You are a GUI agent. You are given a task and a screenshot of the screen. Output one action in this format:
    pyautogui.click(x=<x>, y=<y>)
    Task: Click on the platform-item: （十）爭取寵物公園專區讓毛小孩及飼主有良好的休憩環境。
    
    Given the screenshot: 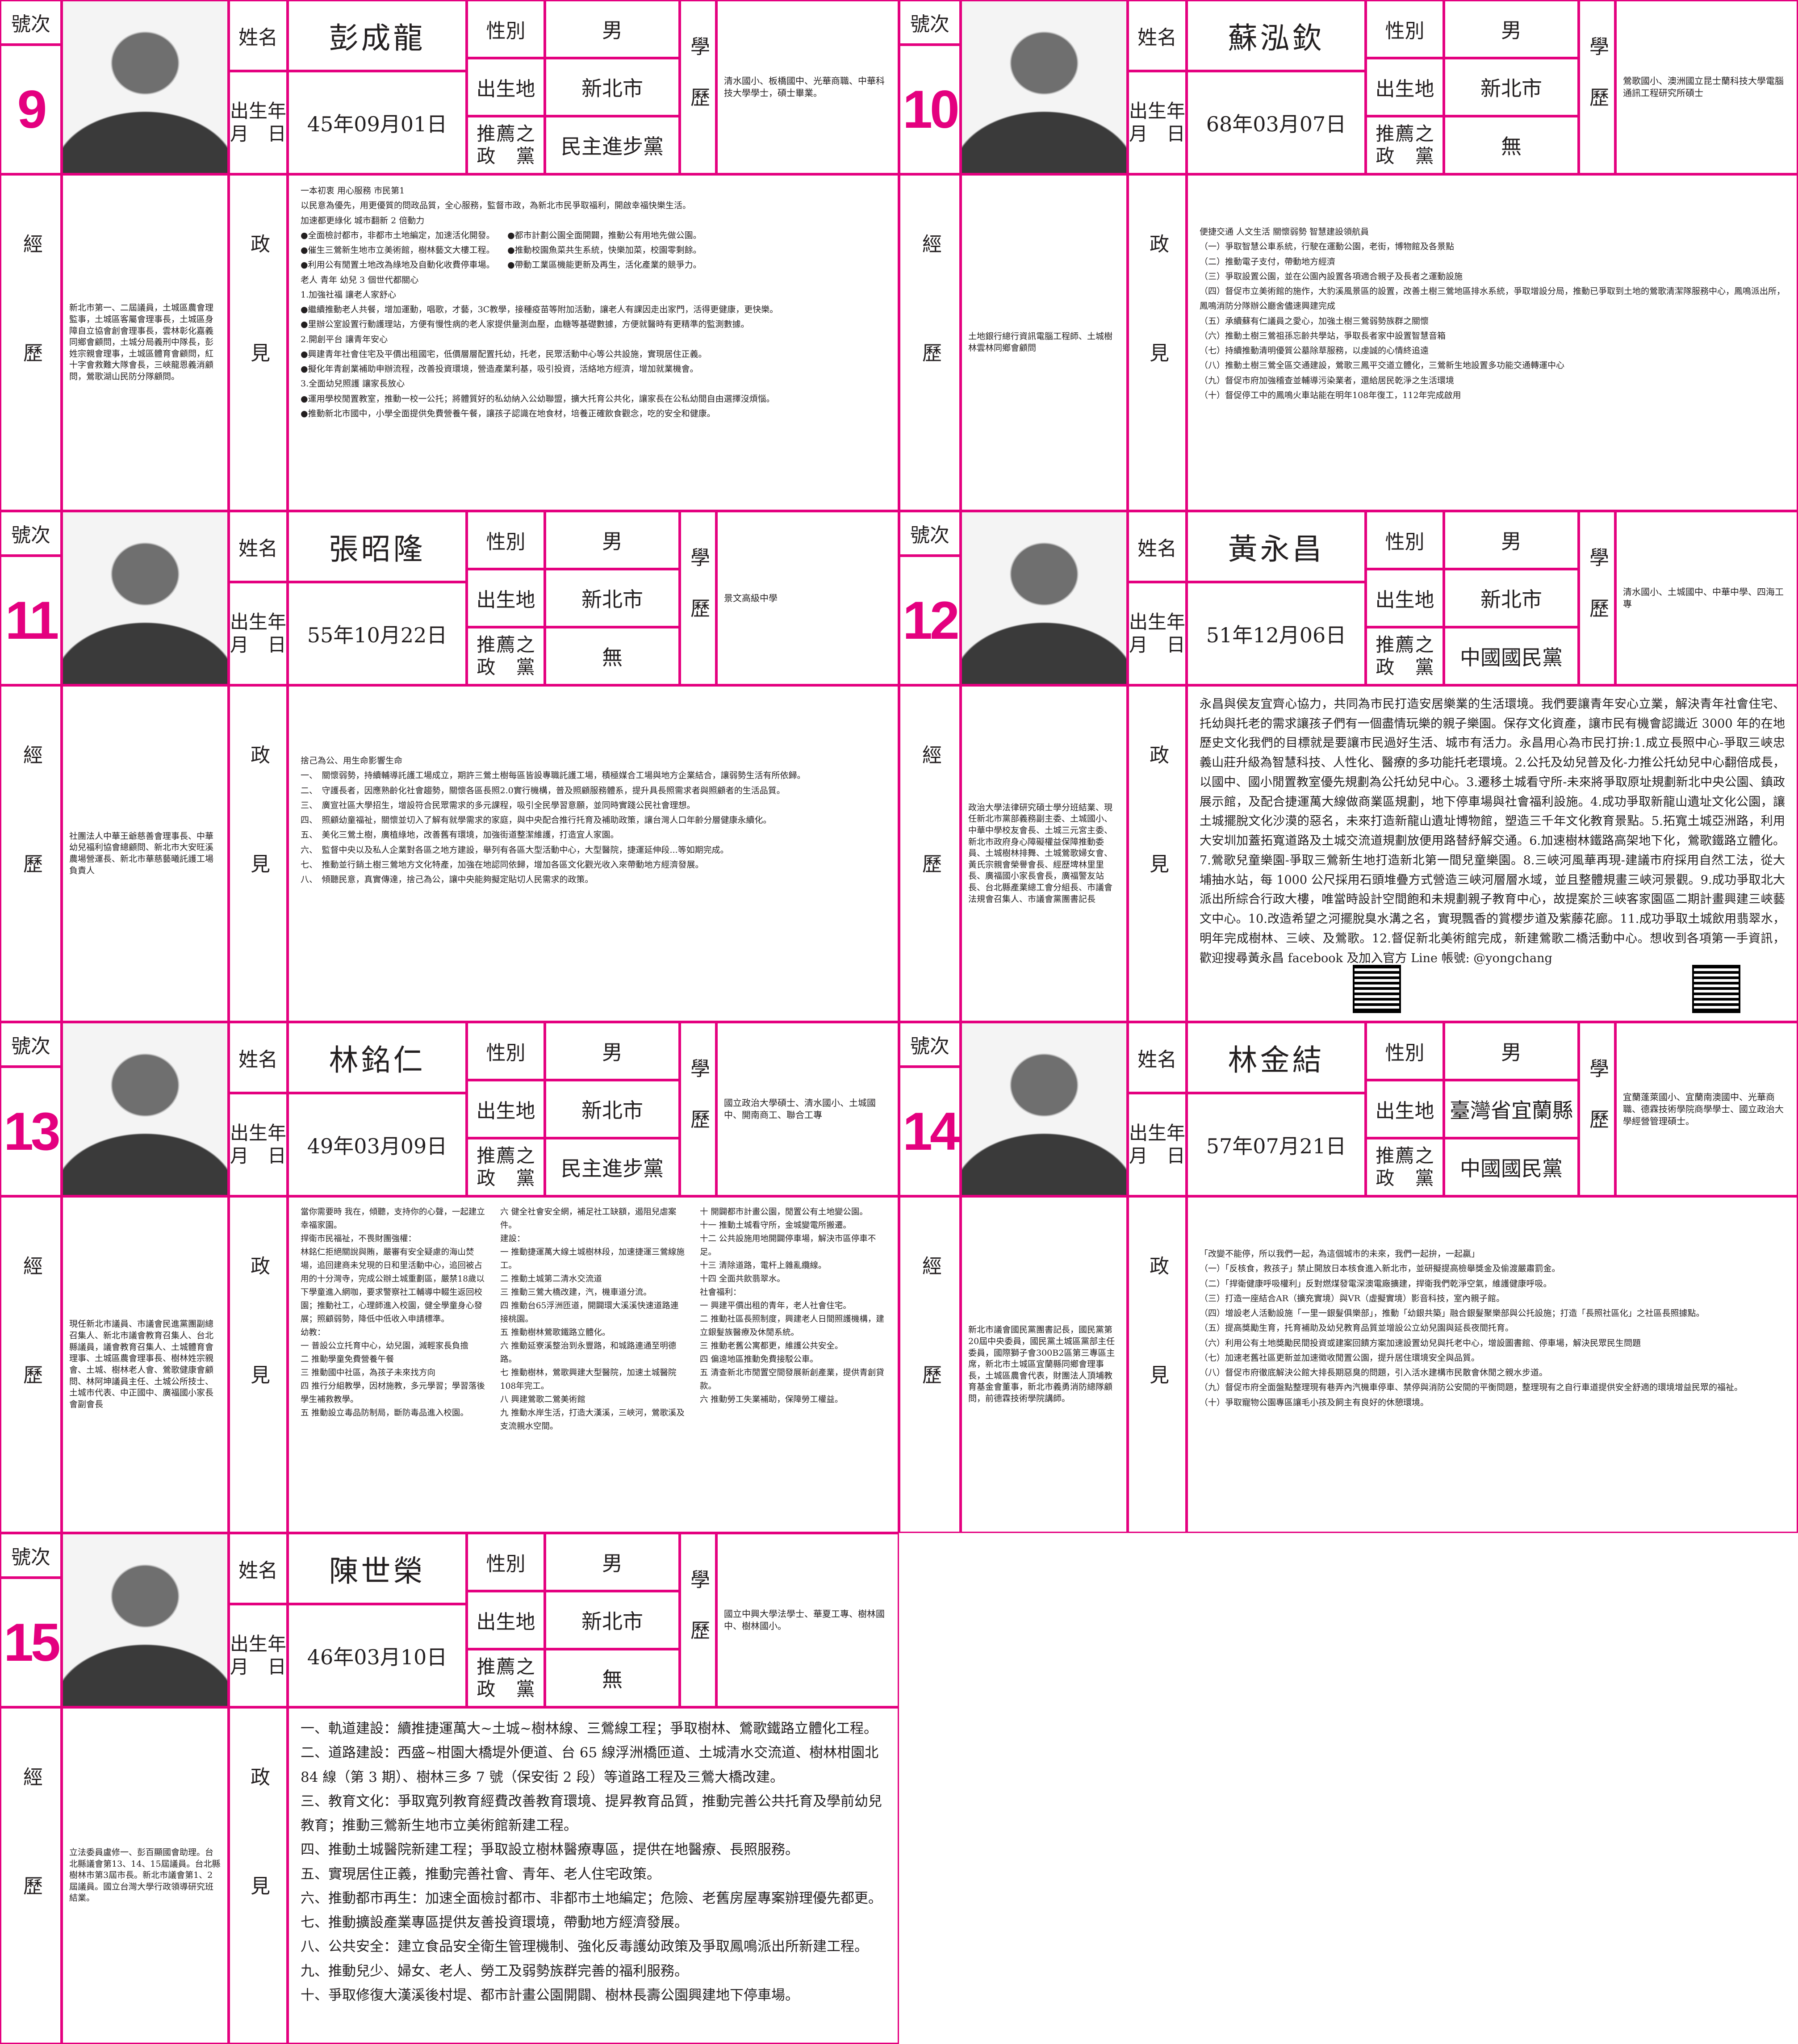 What is the action you would take?
    pyautogui.click(x=1314, y=1402)
    